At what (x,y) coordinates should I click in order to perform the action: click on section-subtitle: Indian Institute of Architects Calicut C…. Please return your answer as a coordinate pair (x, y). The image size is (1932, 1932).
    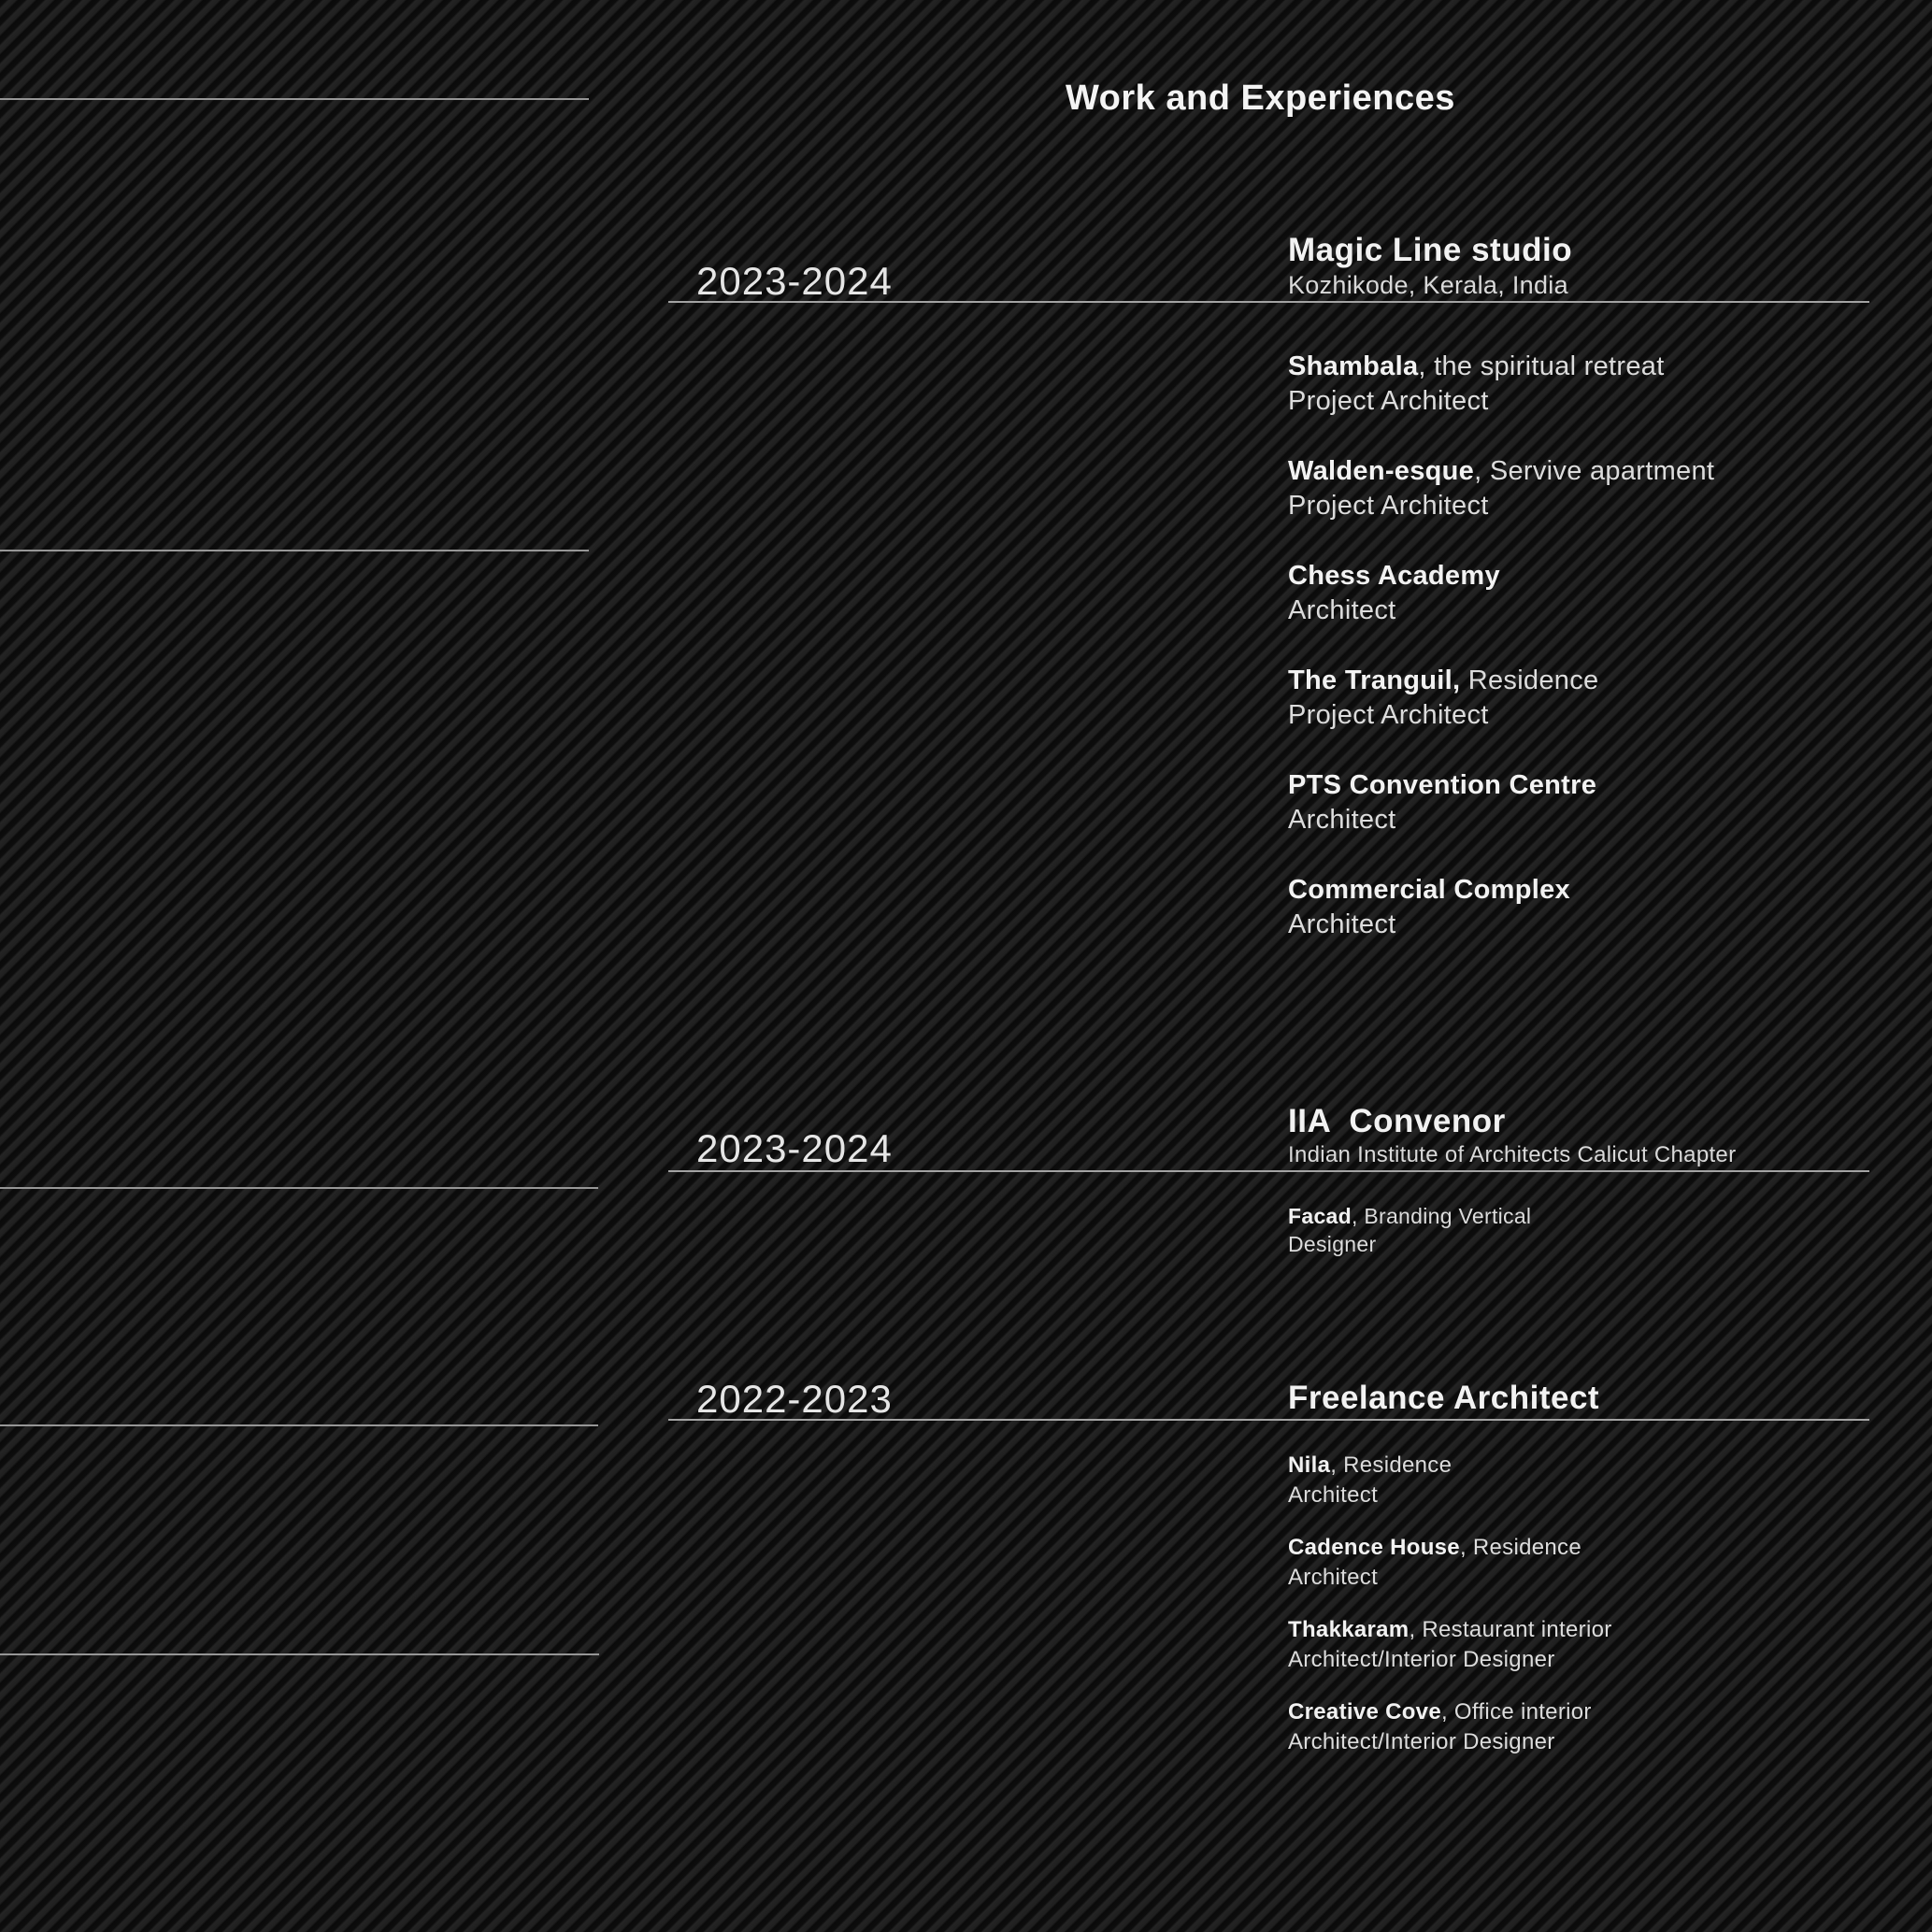
    Looking at the image, I should click on (1512, 1154).